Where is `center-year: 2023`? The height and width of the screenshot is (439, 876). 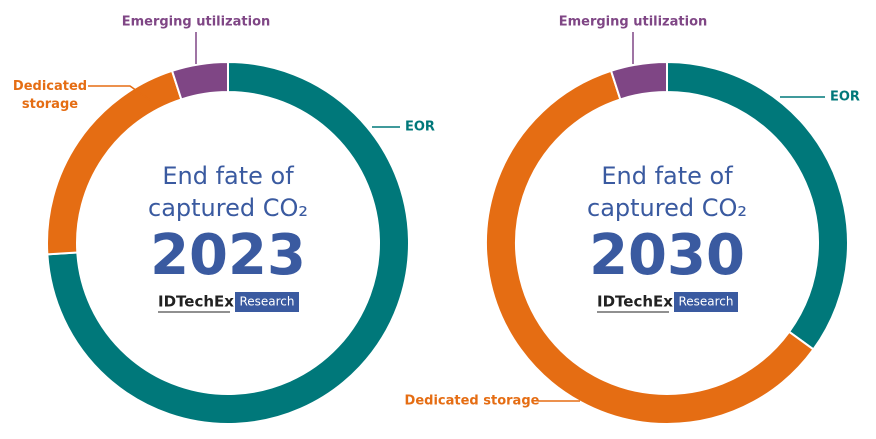 center-year: 2023 is located at coordinates (228, 255).